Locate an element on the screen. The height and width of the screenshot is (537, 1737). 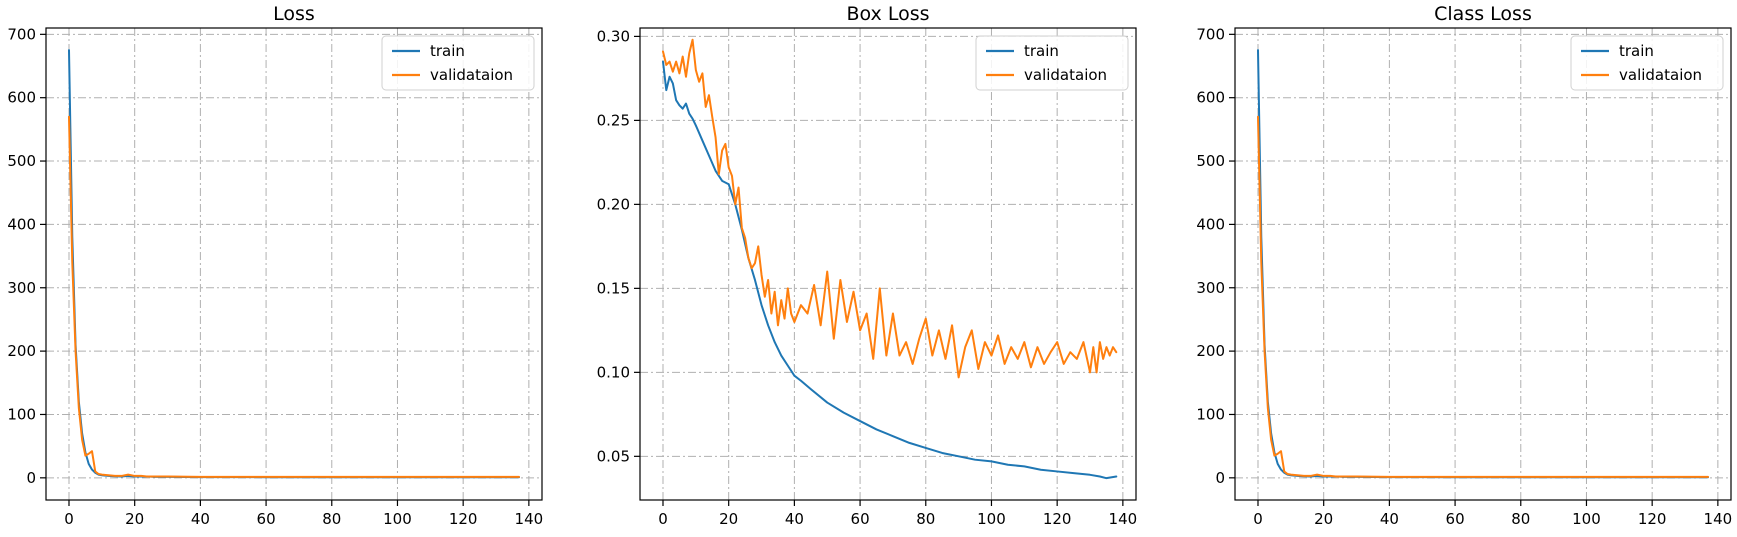
y-tick-label: 0.15 is located at coordinates (613, 288).